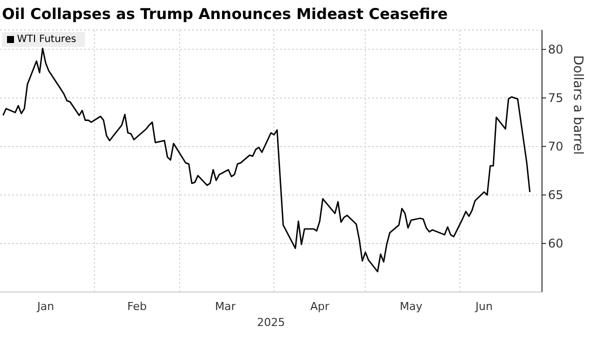 This screenshot has width=600, height=337. I want to click on chart-title: Oil Collapses as Trump Announces Mideast Ceasefire, so click(225, 14).